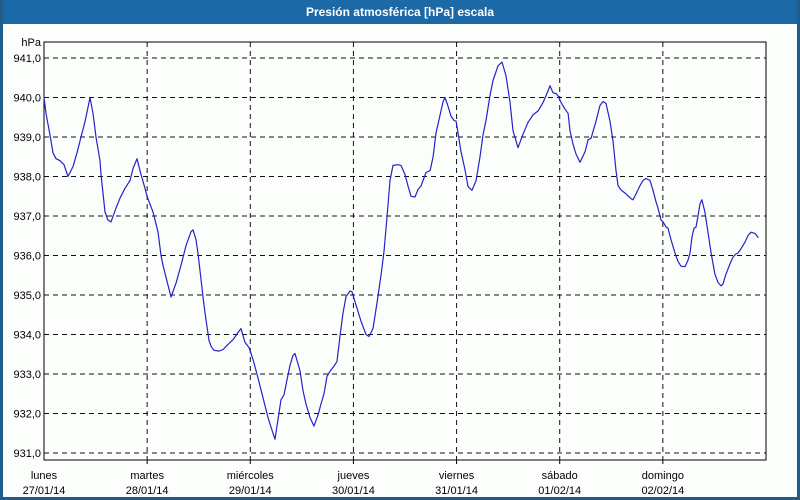  What do you see at coordinates (457, 476) in the screenshot?
I see `x-day-name-label: viernes` at bounding box center [457, 476].